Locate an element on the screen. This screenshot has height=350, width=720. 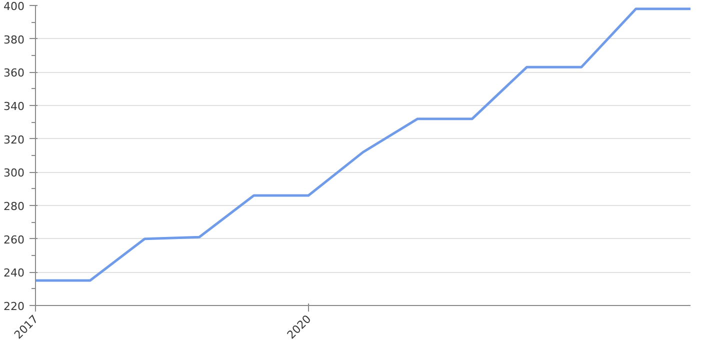
y-tick-label: 300 is located at coordinates (14, 173).